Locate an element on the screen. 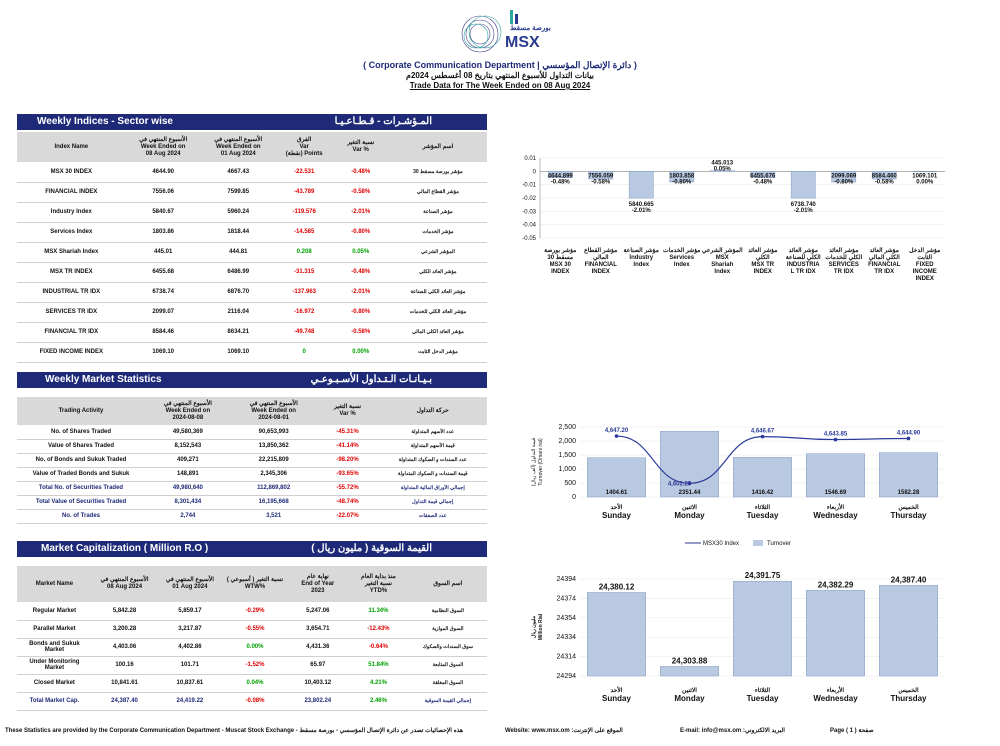 This screenshot has width=1000, height=746. table-cell: -55.72% is located at coordinates (347, 488).